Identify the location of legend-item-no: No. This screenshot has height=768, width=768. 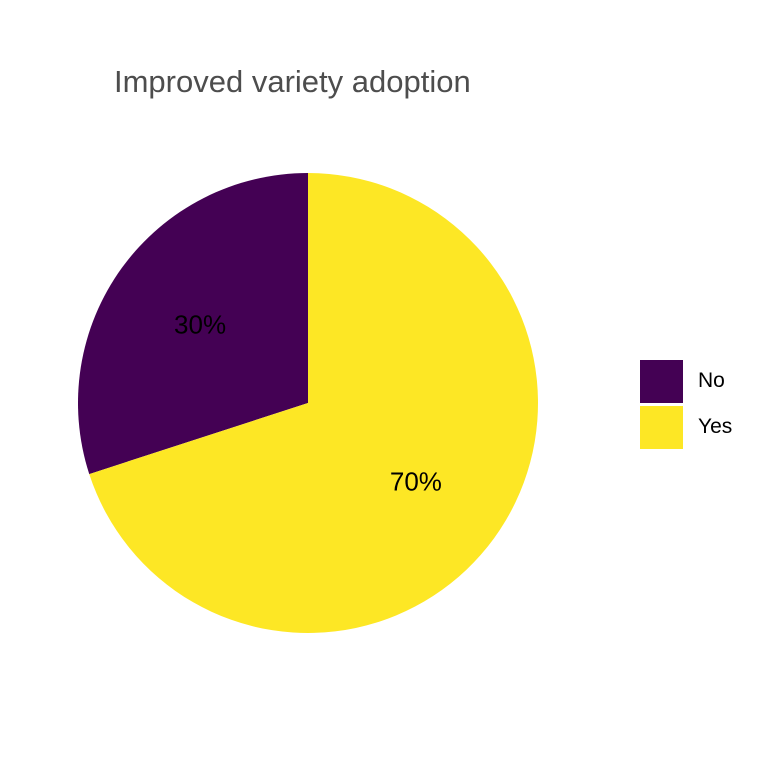
(686, 381).